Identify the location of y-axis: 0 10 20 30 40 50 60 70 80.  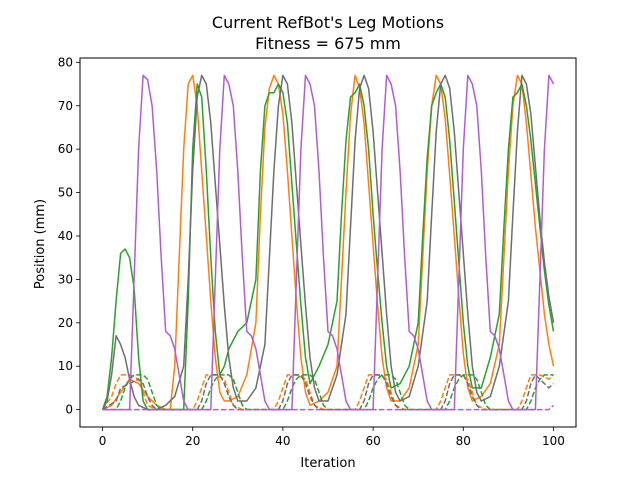
(69, 236).